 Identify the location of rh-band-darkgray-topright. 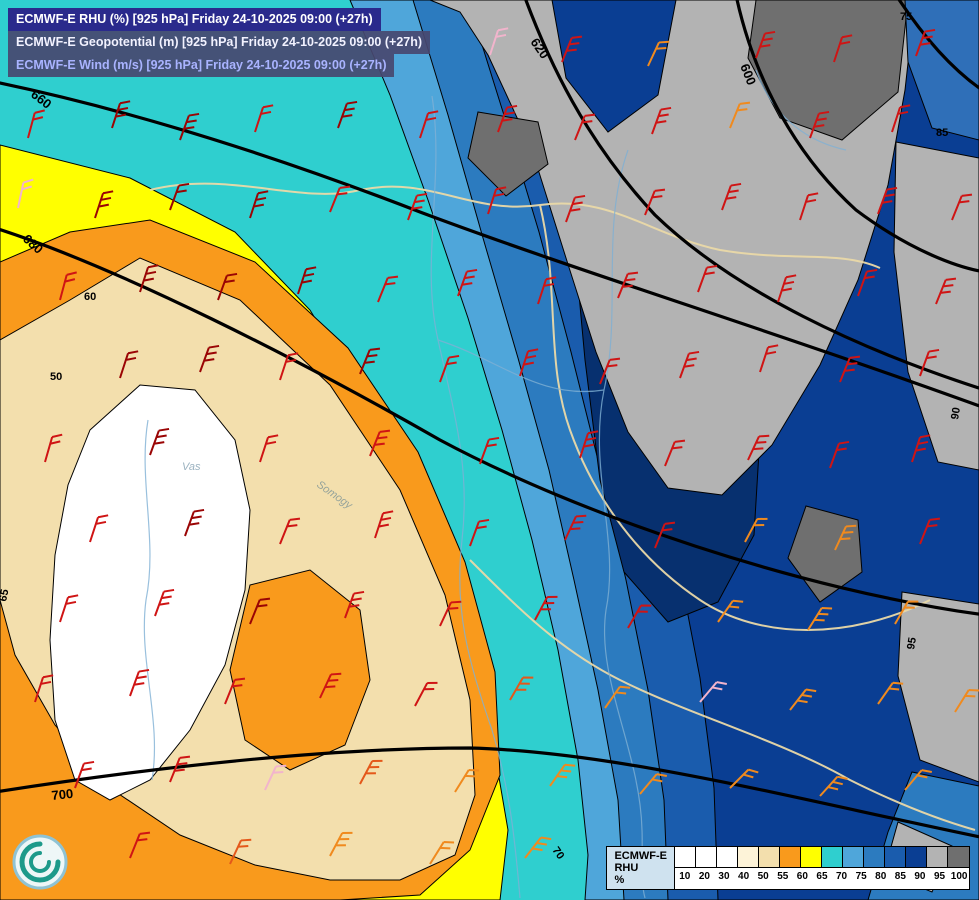
(828, 70).